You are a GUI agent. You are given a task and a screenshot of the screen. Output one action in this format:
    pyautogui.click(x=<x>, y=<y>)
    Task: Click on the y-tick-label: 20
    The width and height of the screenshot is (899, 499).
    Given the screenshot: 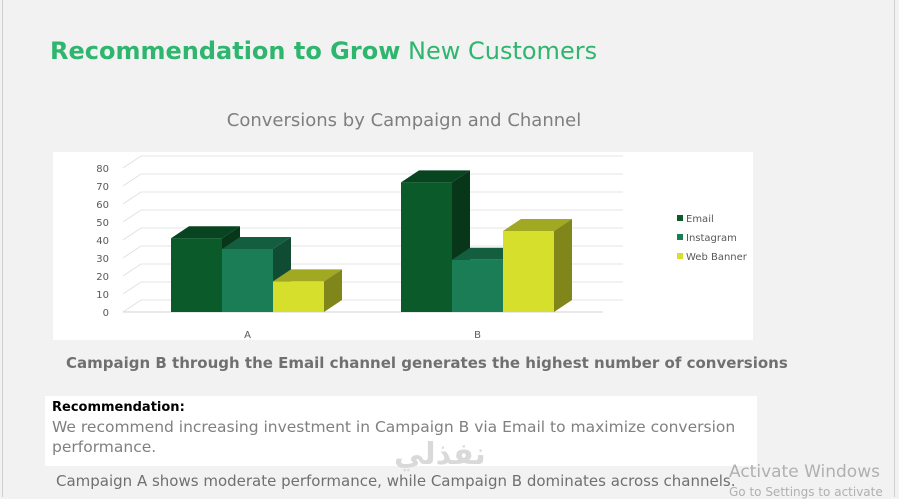 What is the action you would take?
    pyautogui.click(x=102, y=277)
    